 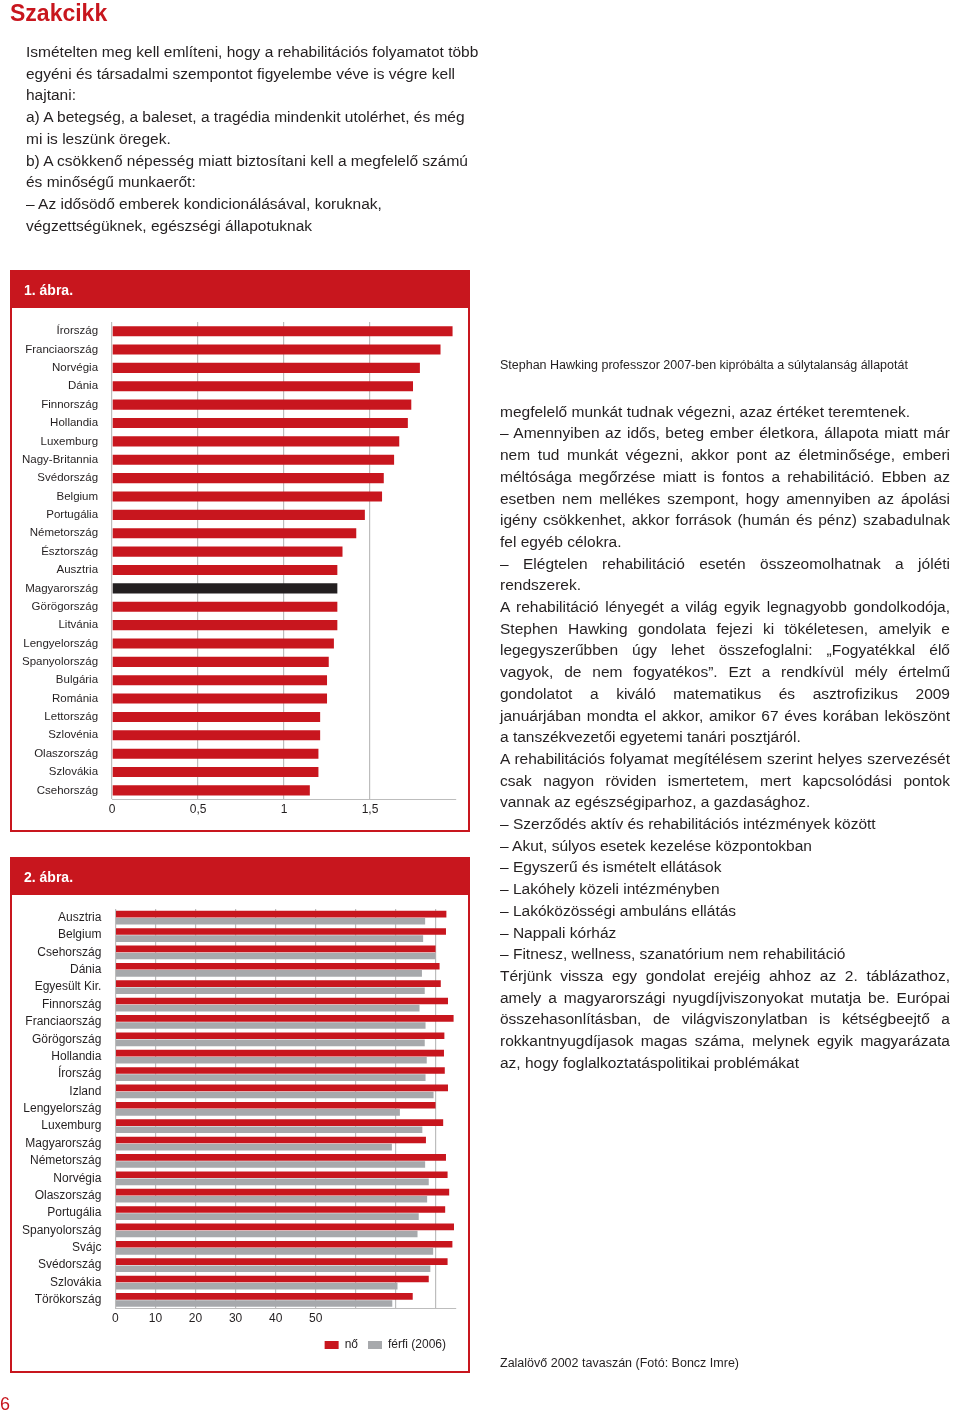 I want to click on text: 6, so click(x=5, y=1405).